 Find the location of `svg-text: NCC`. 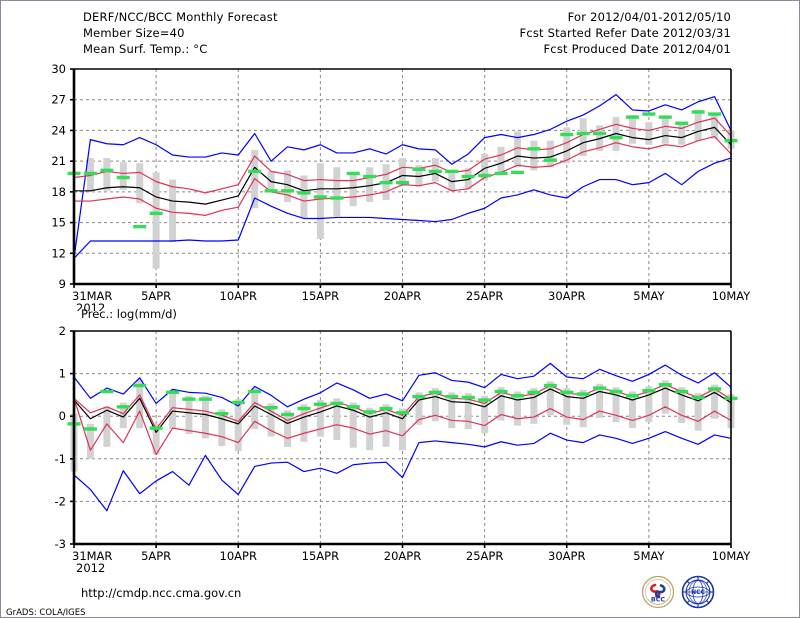

svg-text: NCC is located at coordinates (698, 592).